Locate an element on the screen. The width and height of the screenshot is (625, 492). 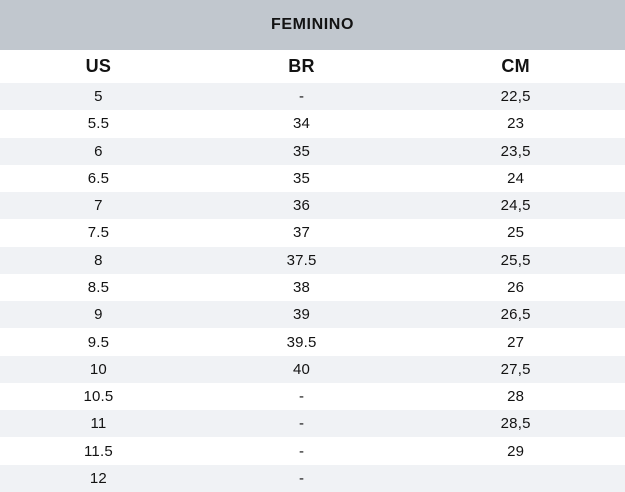
header-row: US BR CM is located at coordinates (312, 66).